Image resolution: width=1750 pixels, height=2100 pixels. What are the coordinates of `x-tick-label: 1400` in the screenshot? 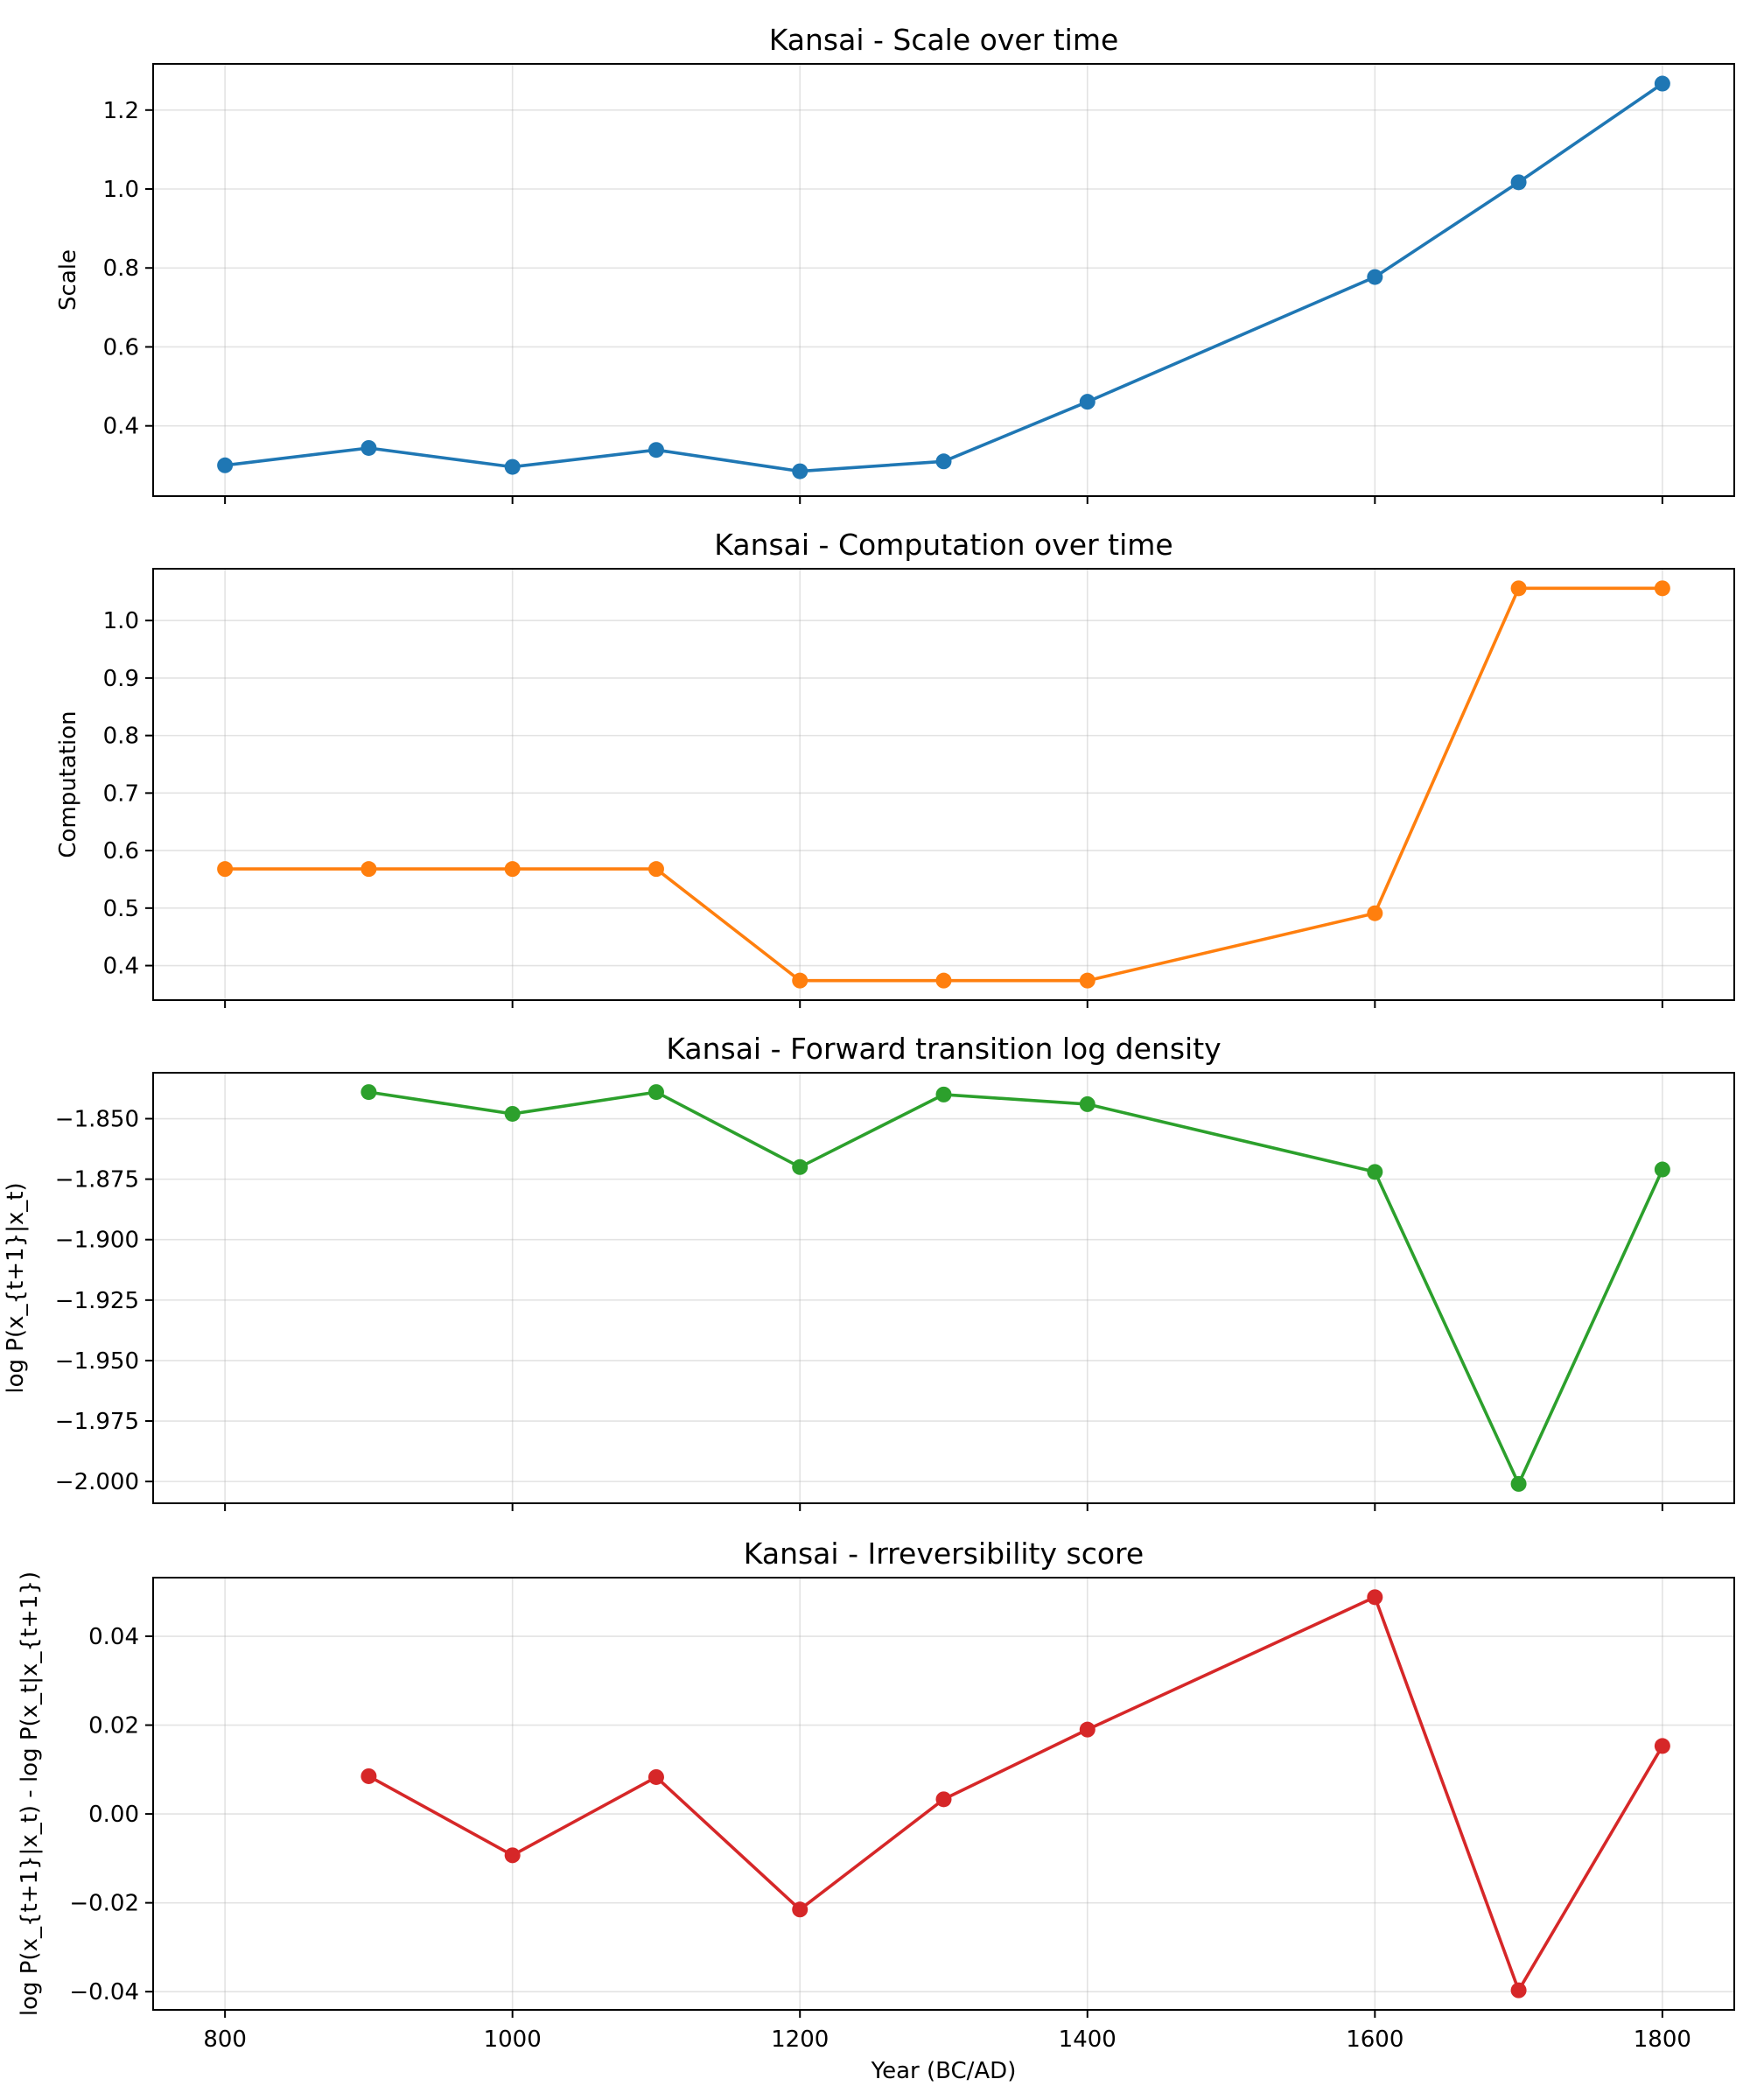 It's located at (1087, 2039).